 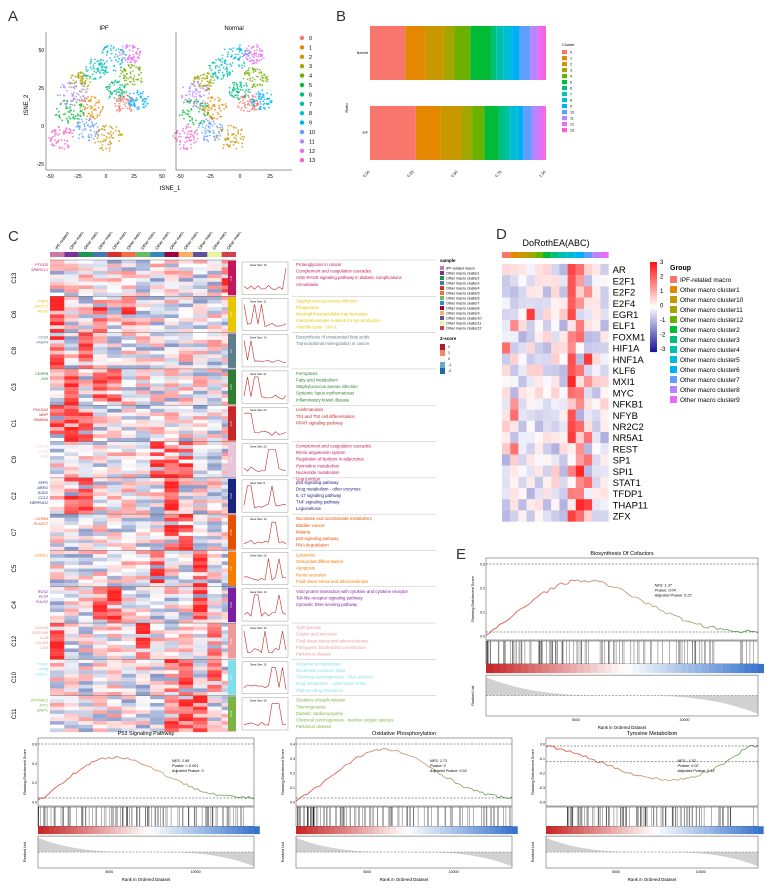 What do you see at coordinates (231, 314) in the screenshot?
I see `heatmap-cluster-count: n=9` at bounding box center [231, 314].